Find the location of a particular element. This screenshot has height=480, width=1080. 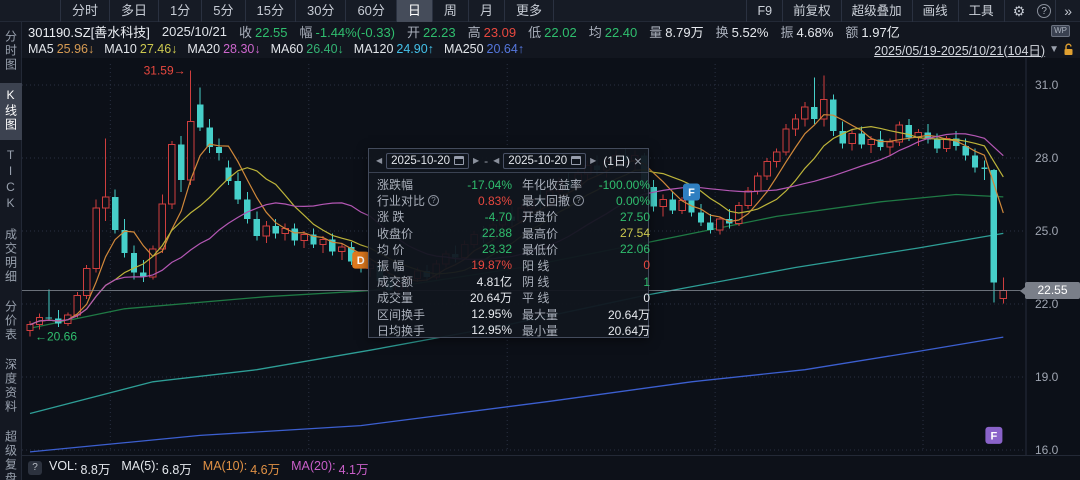

svg-text: D is located at coordinates (361, 261).